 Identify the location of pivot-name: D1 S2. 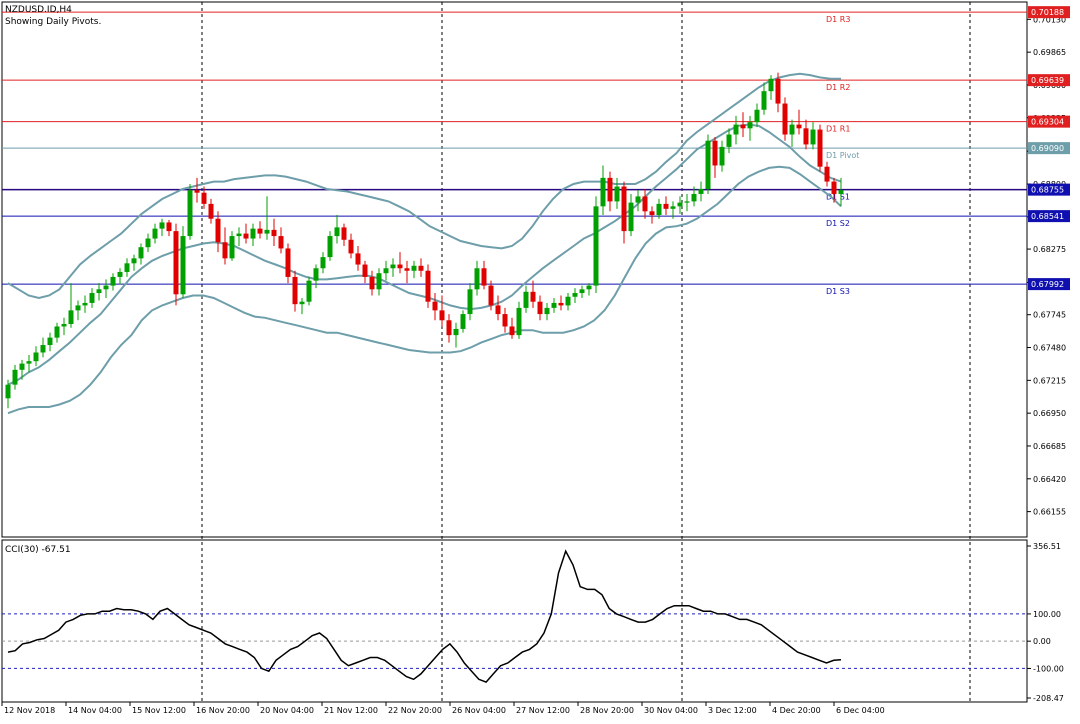
(838, 223).